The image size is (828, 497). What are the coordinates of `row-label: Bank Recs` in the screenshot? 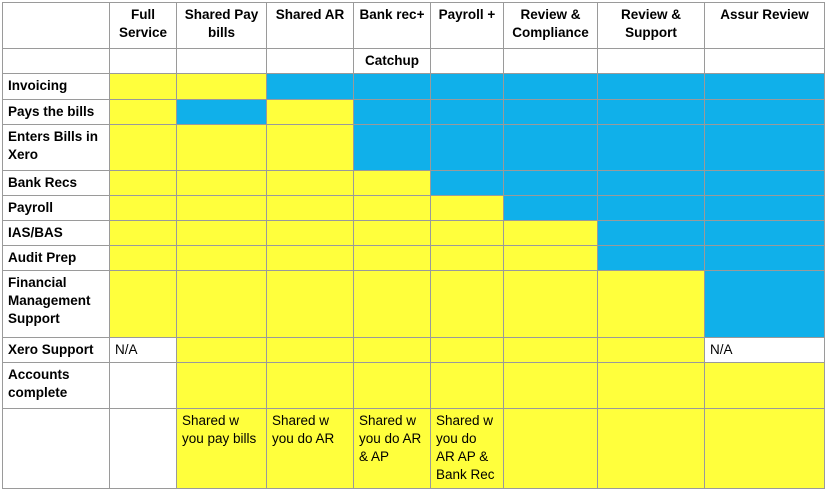 It's located at (56, 183).